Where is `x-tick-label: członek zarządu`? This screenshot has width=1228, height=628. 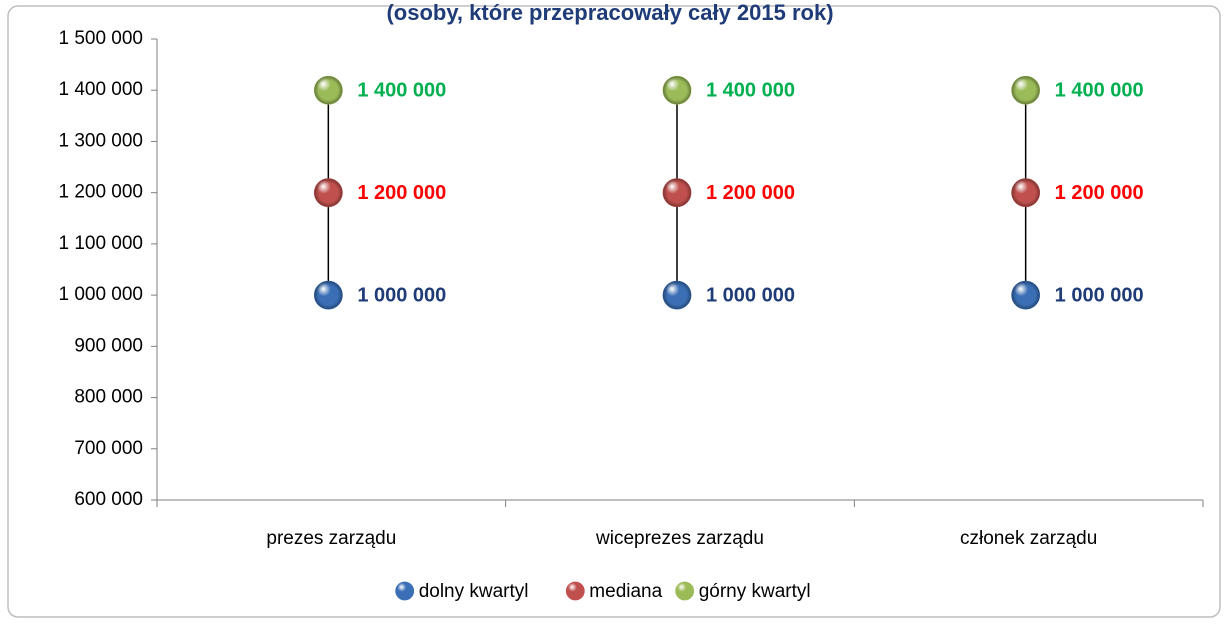
x-tick-label: członek zarządu is located at coordinates (1028, 538).